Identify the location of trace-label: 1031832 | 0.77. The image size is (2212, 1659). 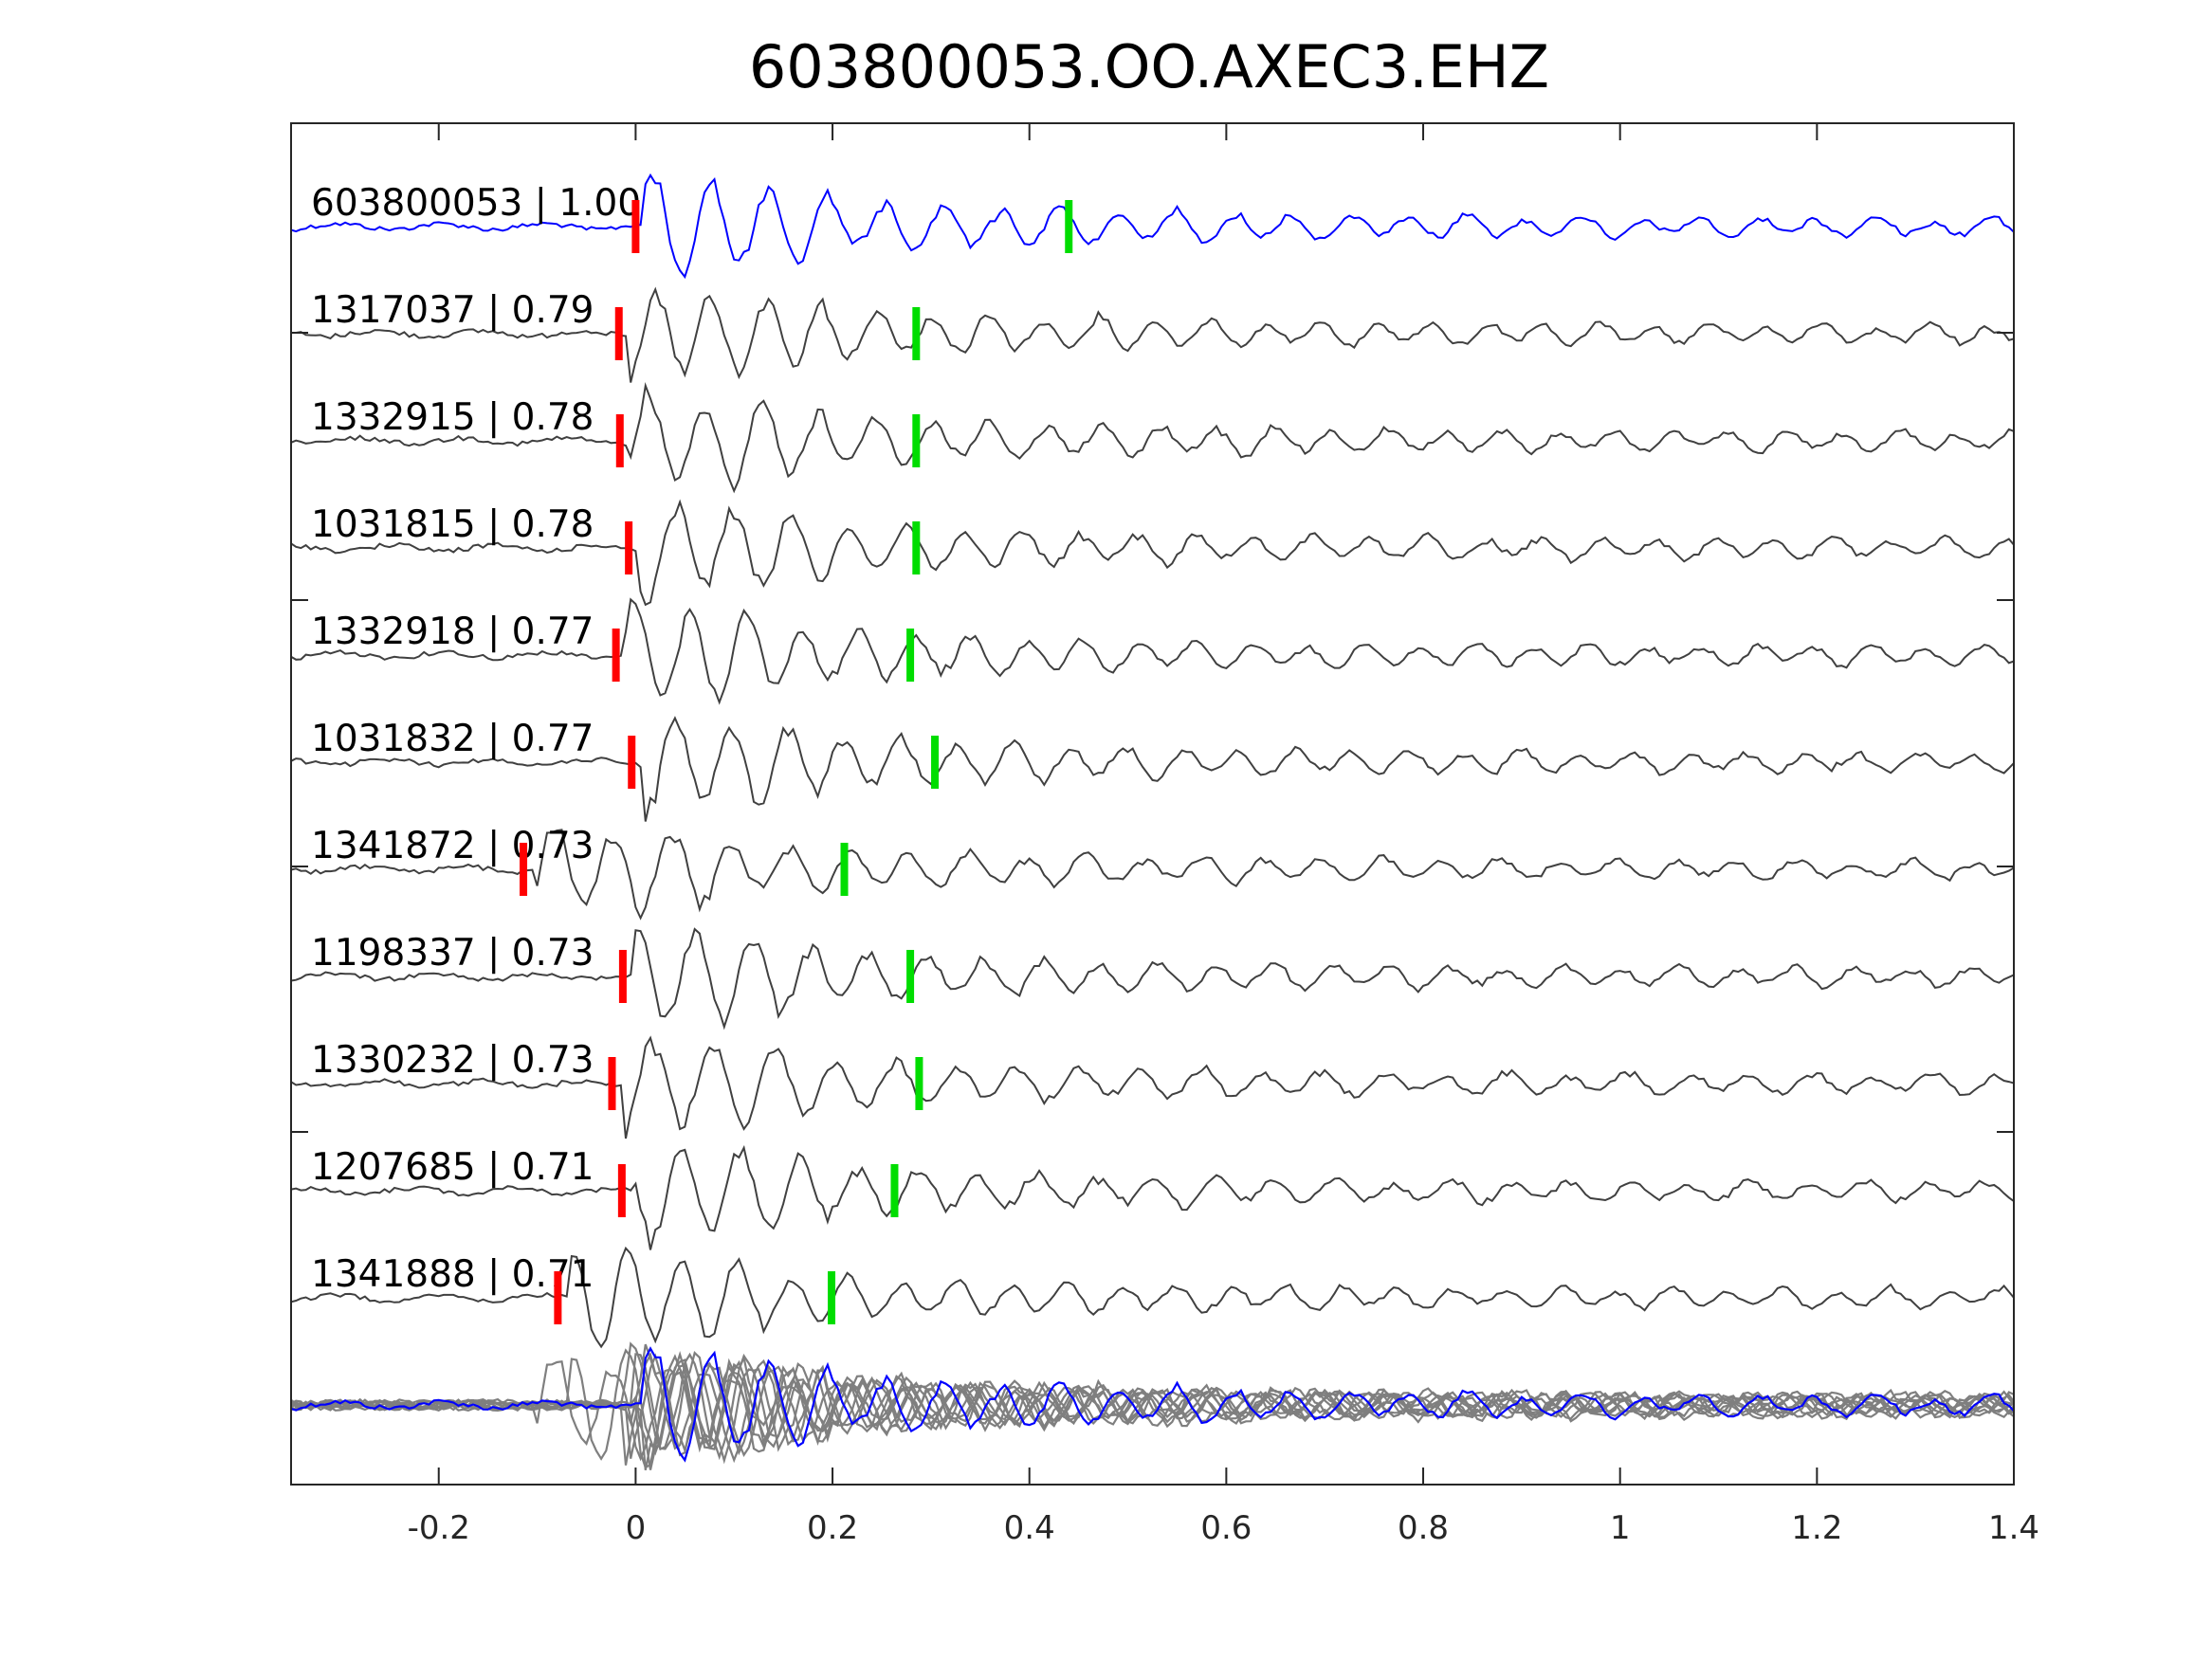
(452, 739).